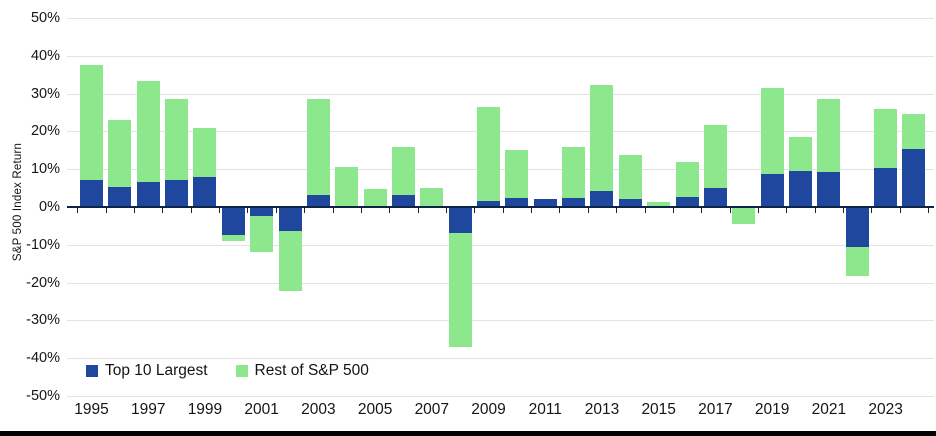 The width and height of the screenshot is (936, 436). What do you see at coordinates (403, 200) in the screenshot?
I see `bar-segment-2006-top10` at bounding box center [403, 200].